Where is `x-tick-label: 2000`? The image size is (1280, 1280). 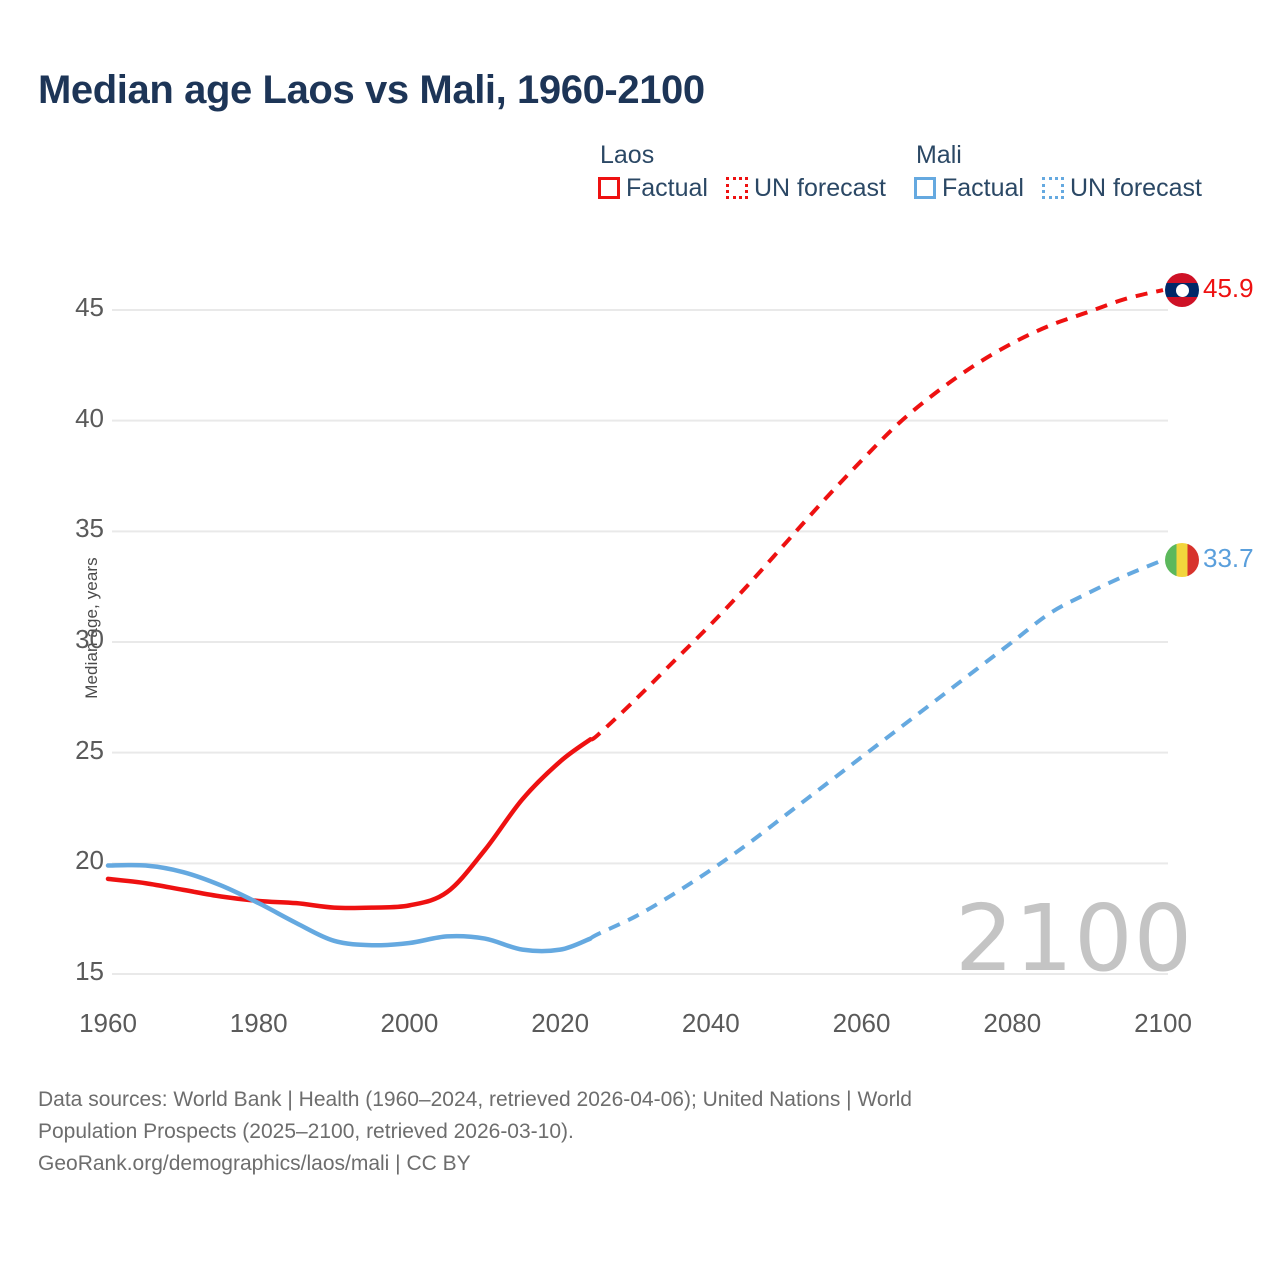 x-tick-label: 2000 is located at coordinates (409, 1023).